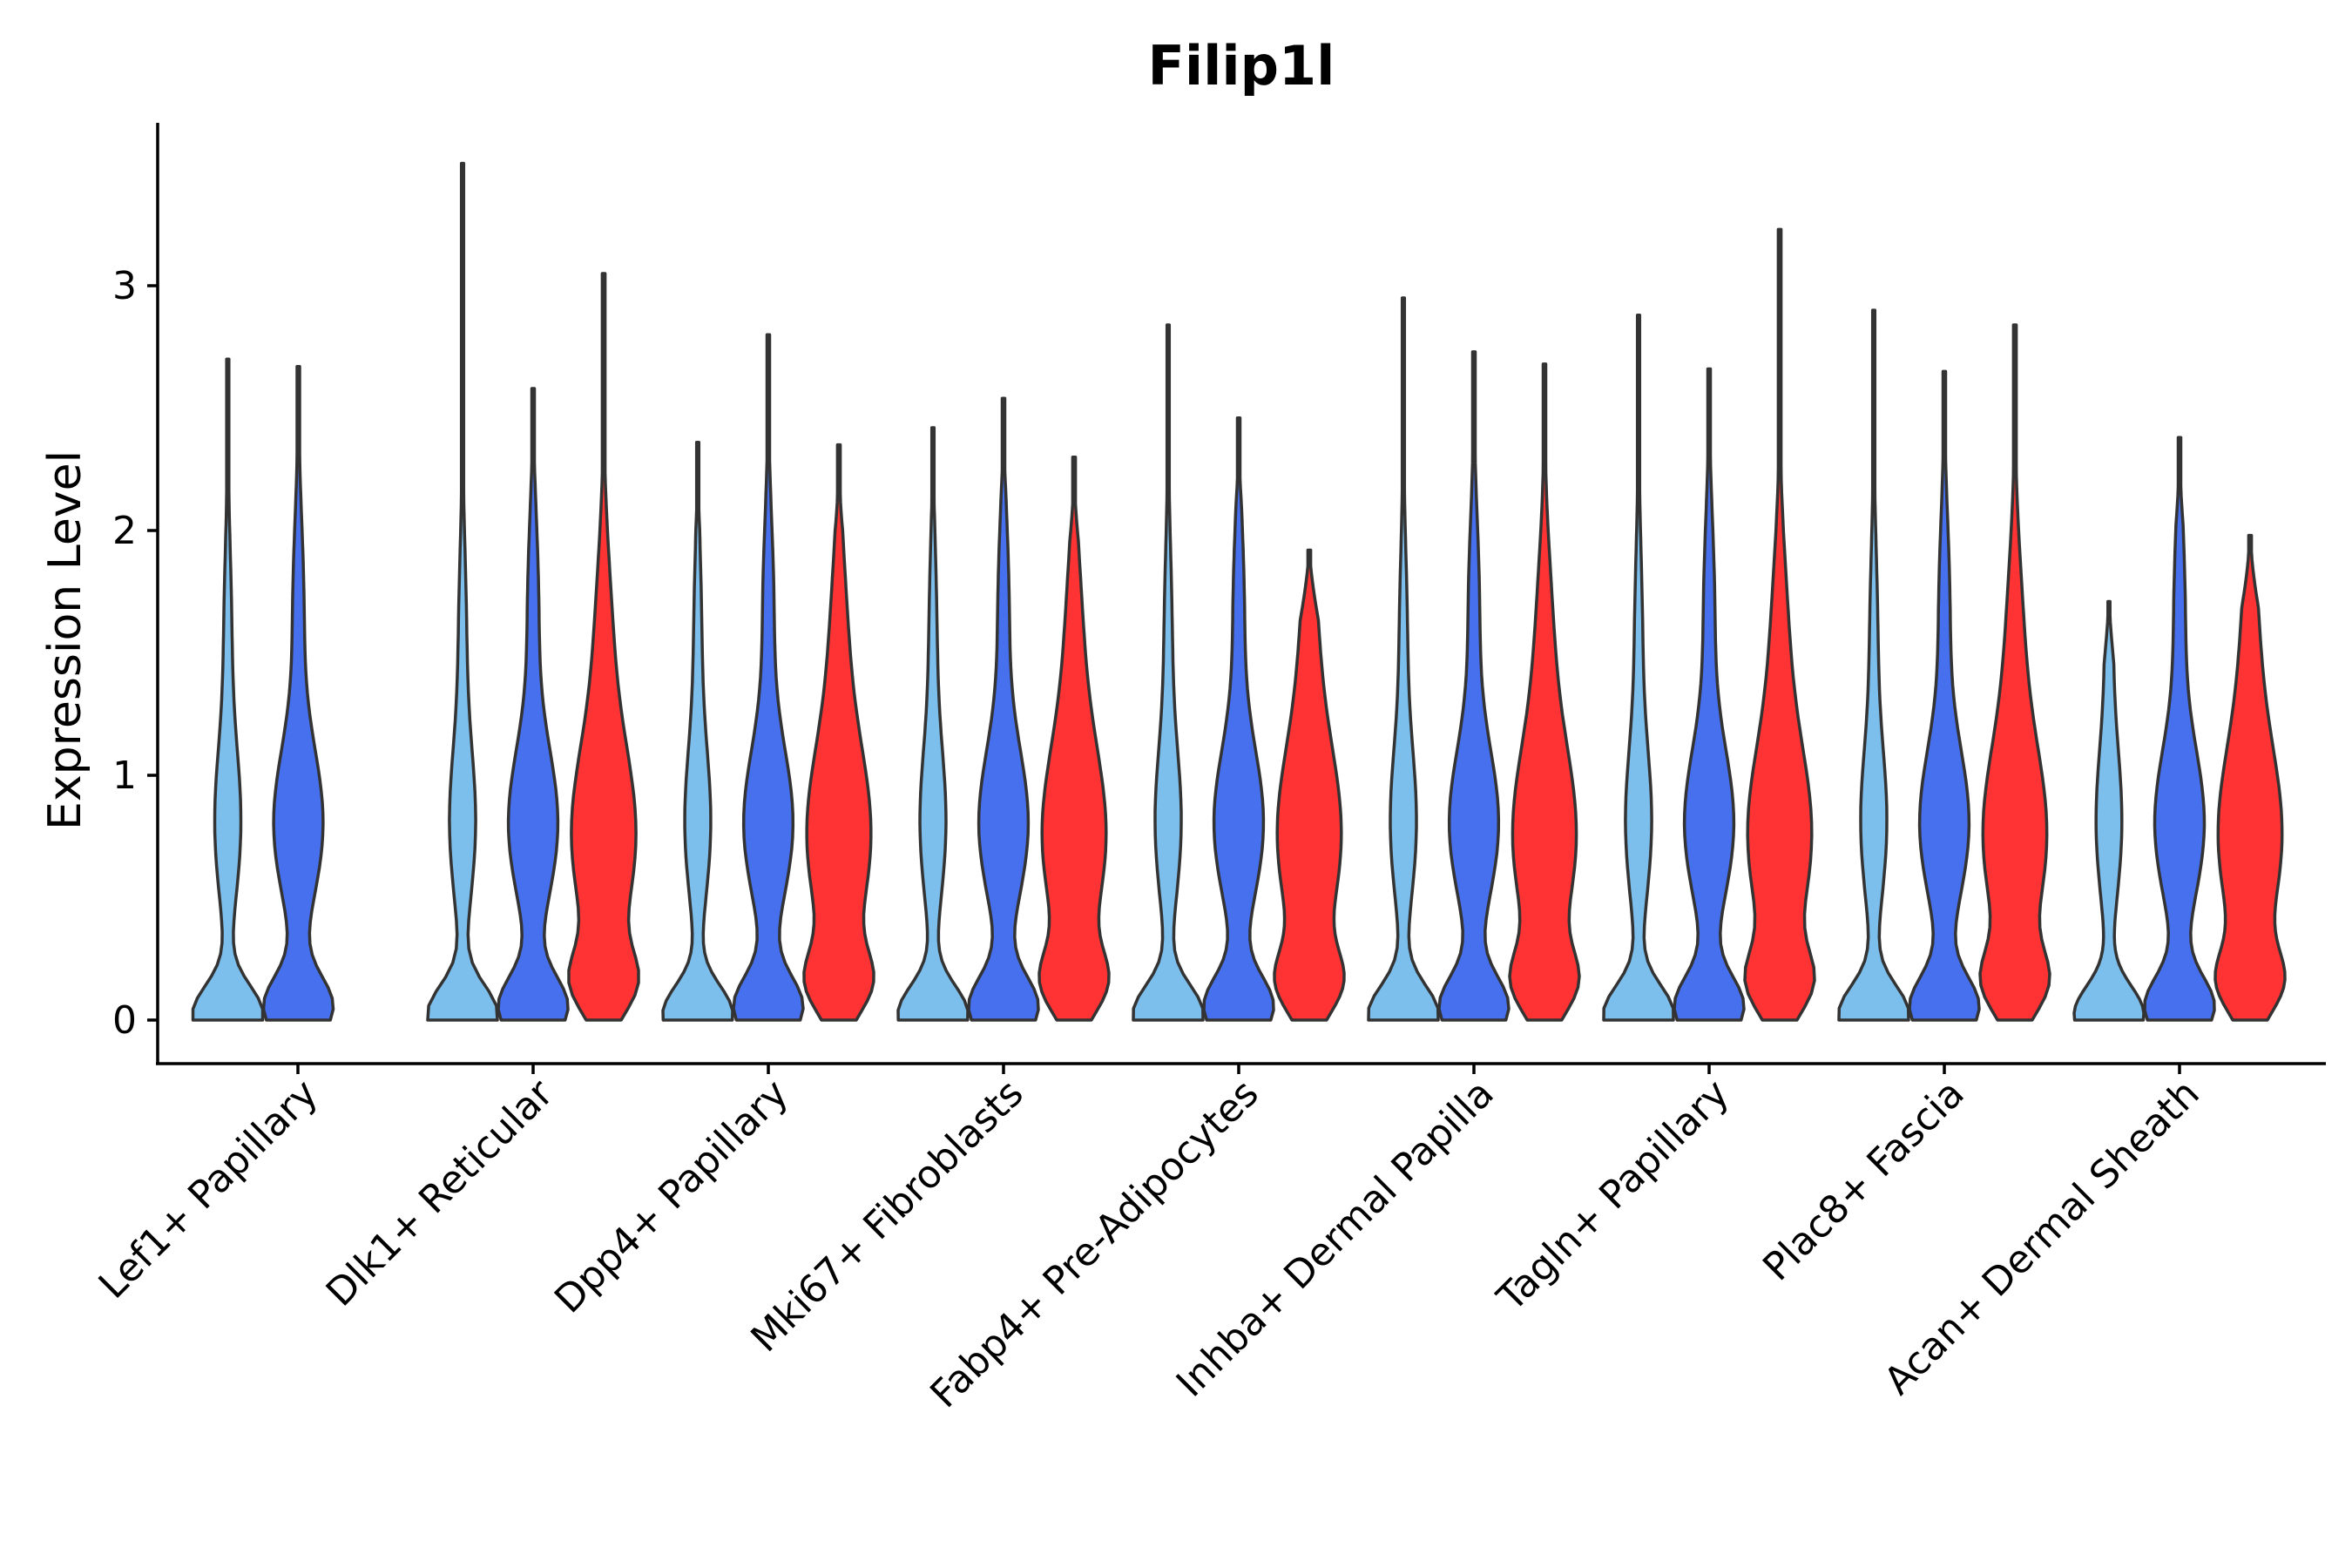 This screenshot has width=2352, height=1568. What do you see at coordinates (135, 653) in the screenshot?
I see `y-axis-ticks: 0 1 2 3` at bounding box center [135, 653].